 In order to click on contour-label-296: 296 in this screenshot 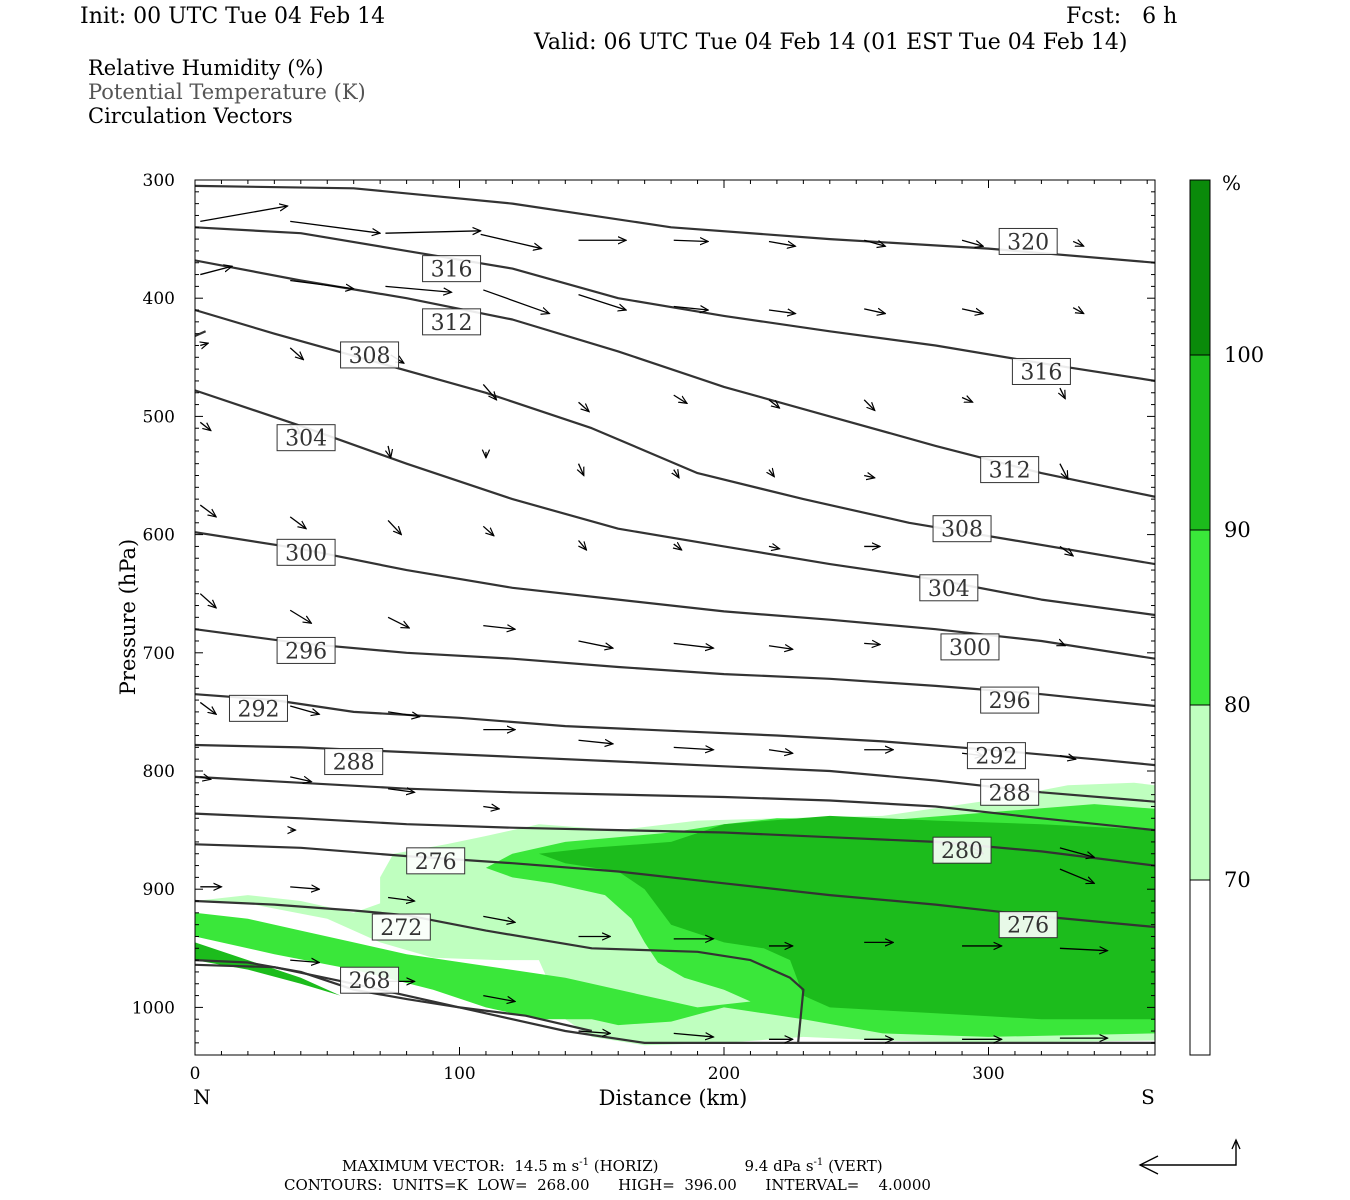, I will do `click(306, 651)`.